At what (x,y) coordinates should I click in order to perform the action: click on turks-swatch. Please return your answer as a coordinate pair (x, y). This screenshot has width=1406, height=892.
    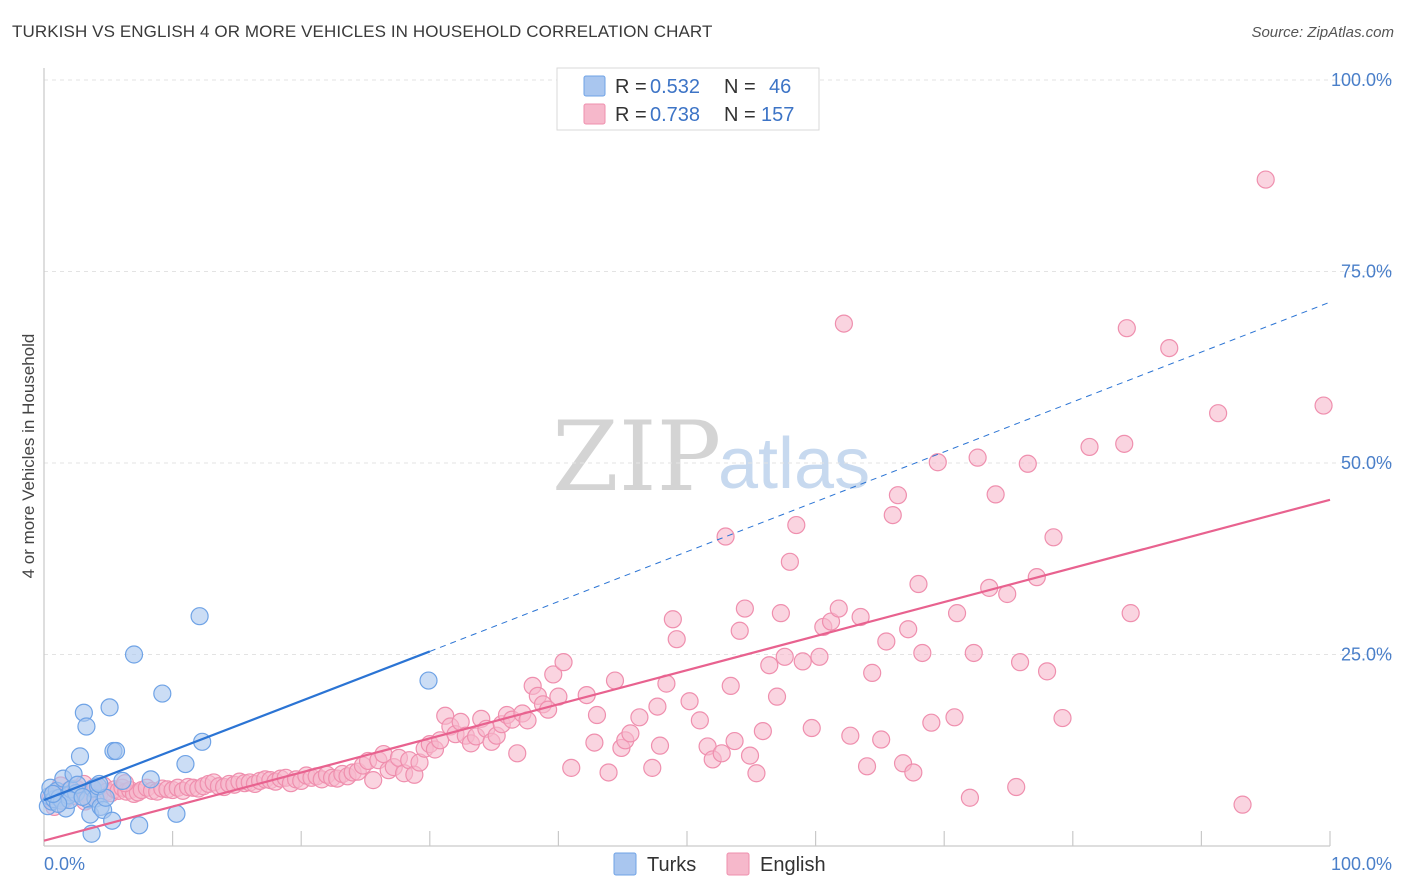
    Looking at the image, I should click on (594, 86).